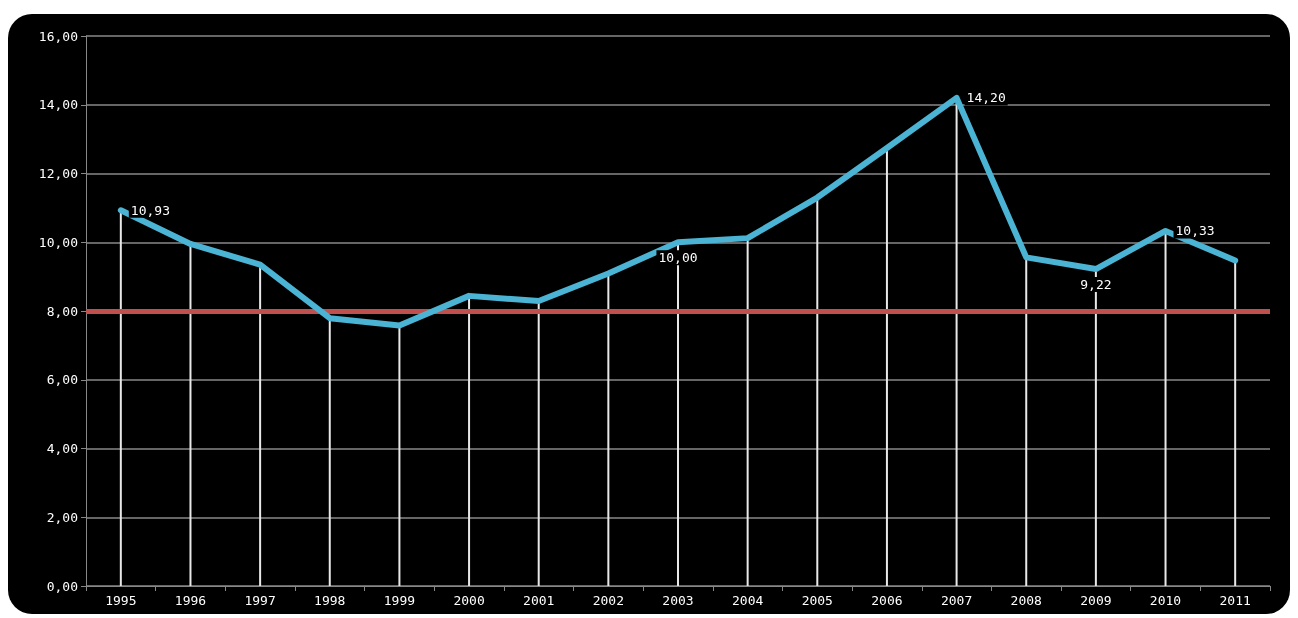  Describe the element at coordinates (469, 600) in the screenshot. I see `x-tick-label: 2000` at that location.